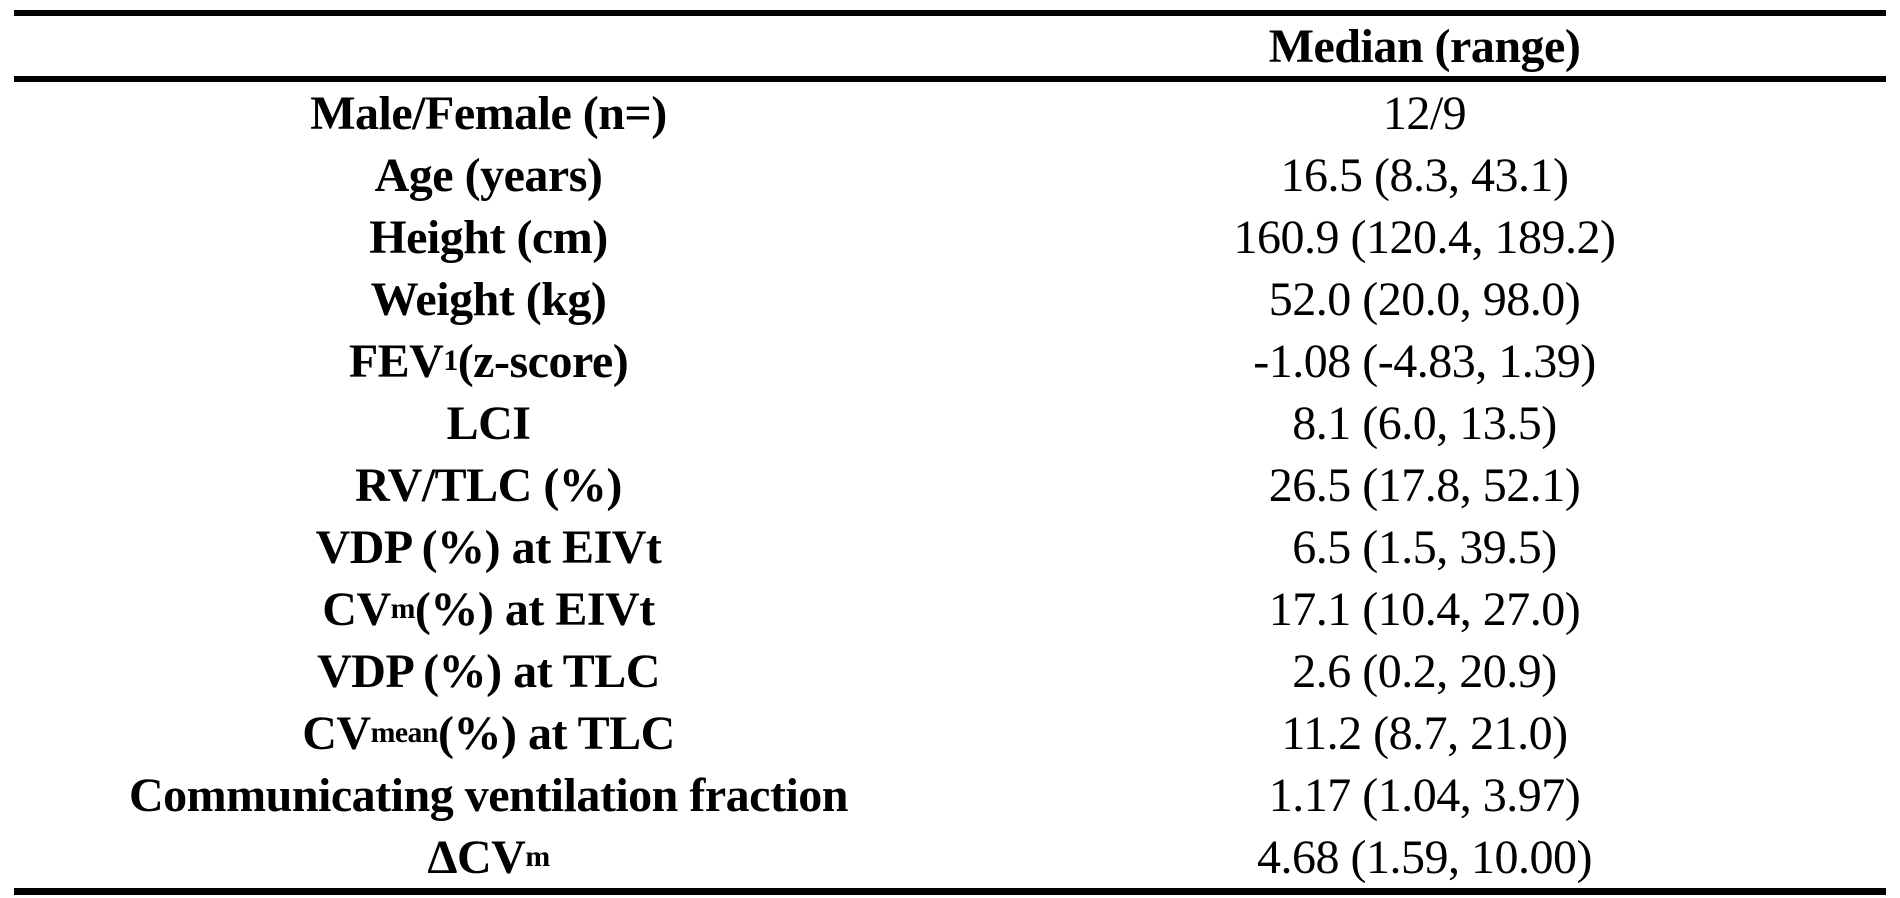 Image resolution: width=1900 pixels, height=898 pixels. Describe the element at coordinates (950, 857) in the screenshot. I see `table-row: ΔCV m 4.68 (1.59, 10.00)` at that location.